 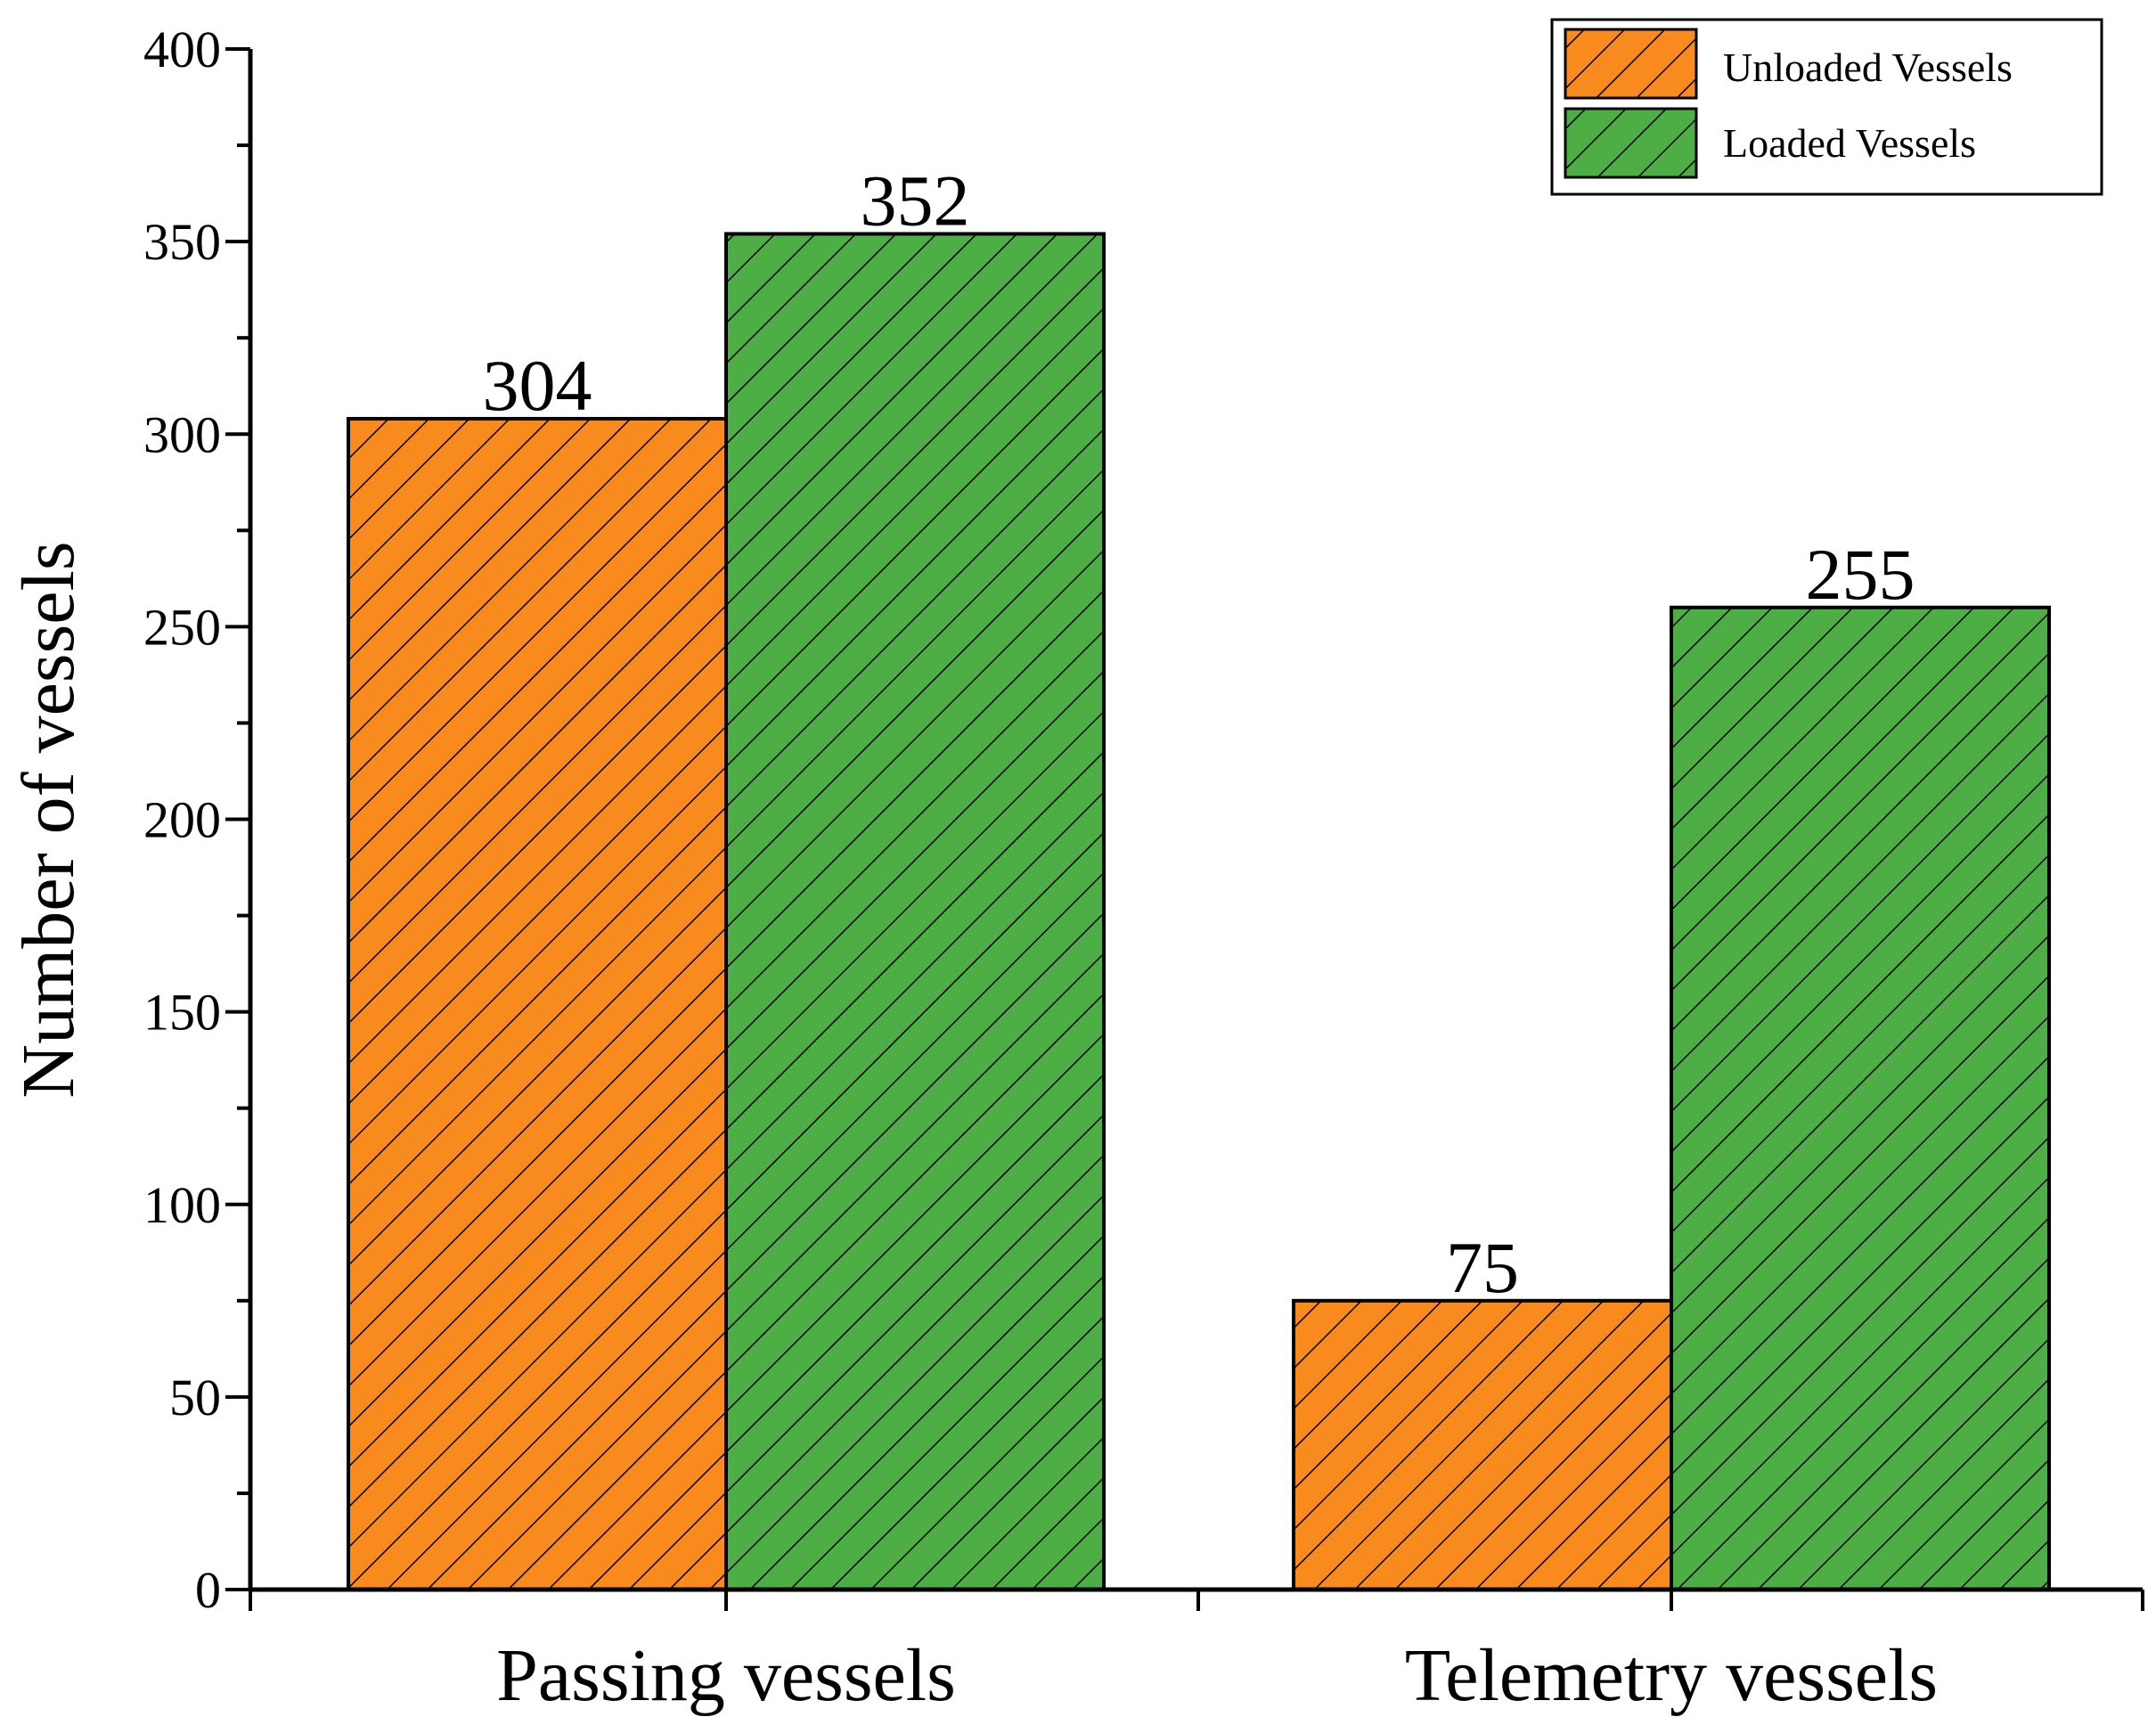 What do you see at coordinates (1631, 64) in the screenshot?
I see `legend-swatch-unloaded` at bounding box center [1631, 64].